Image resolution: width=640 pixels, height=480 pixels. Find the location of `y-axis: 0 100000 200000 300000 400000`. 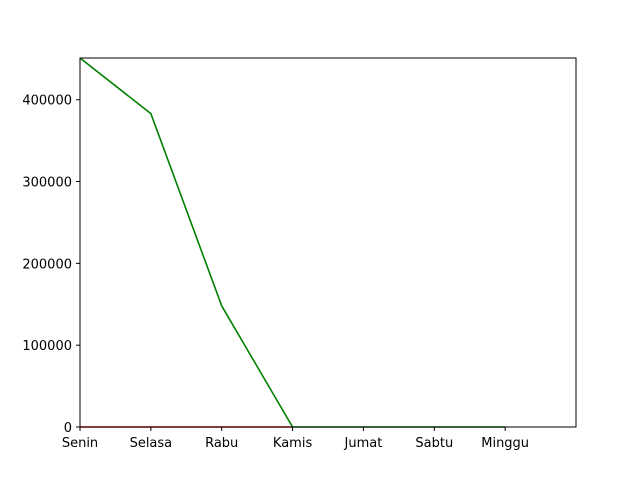

y-axis: 0 100000 200000 300000 400000 is located at coordinates (51, 265).